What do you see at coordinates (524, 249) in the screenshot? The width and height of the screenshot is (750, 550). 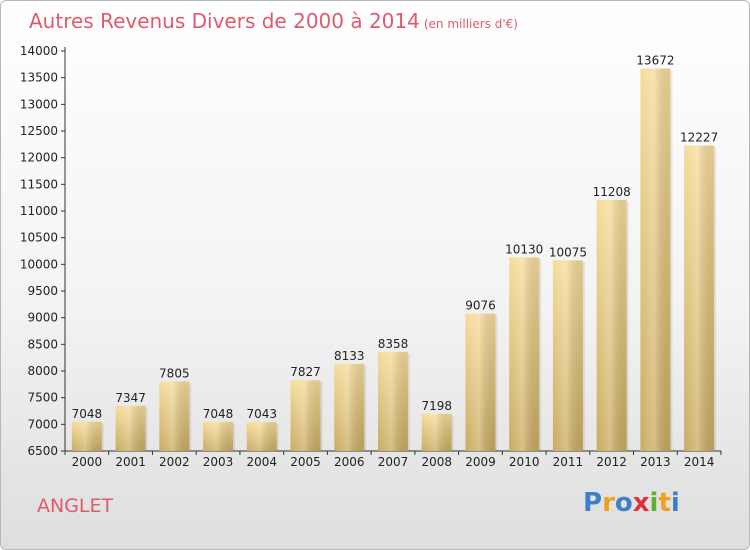 I see `bar-value-label: 10130` at bounding box center [524, 249].